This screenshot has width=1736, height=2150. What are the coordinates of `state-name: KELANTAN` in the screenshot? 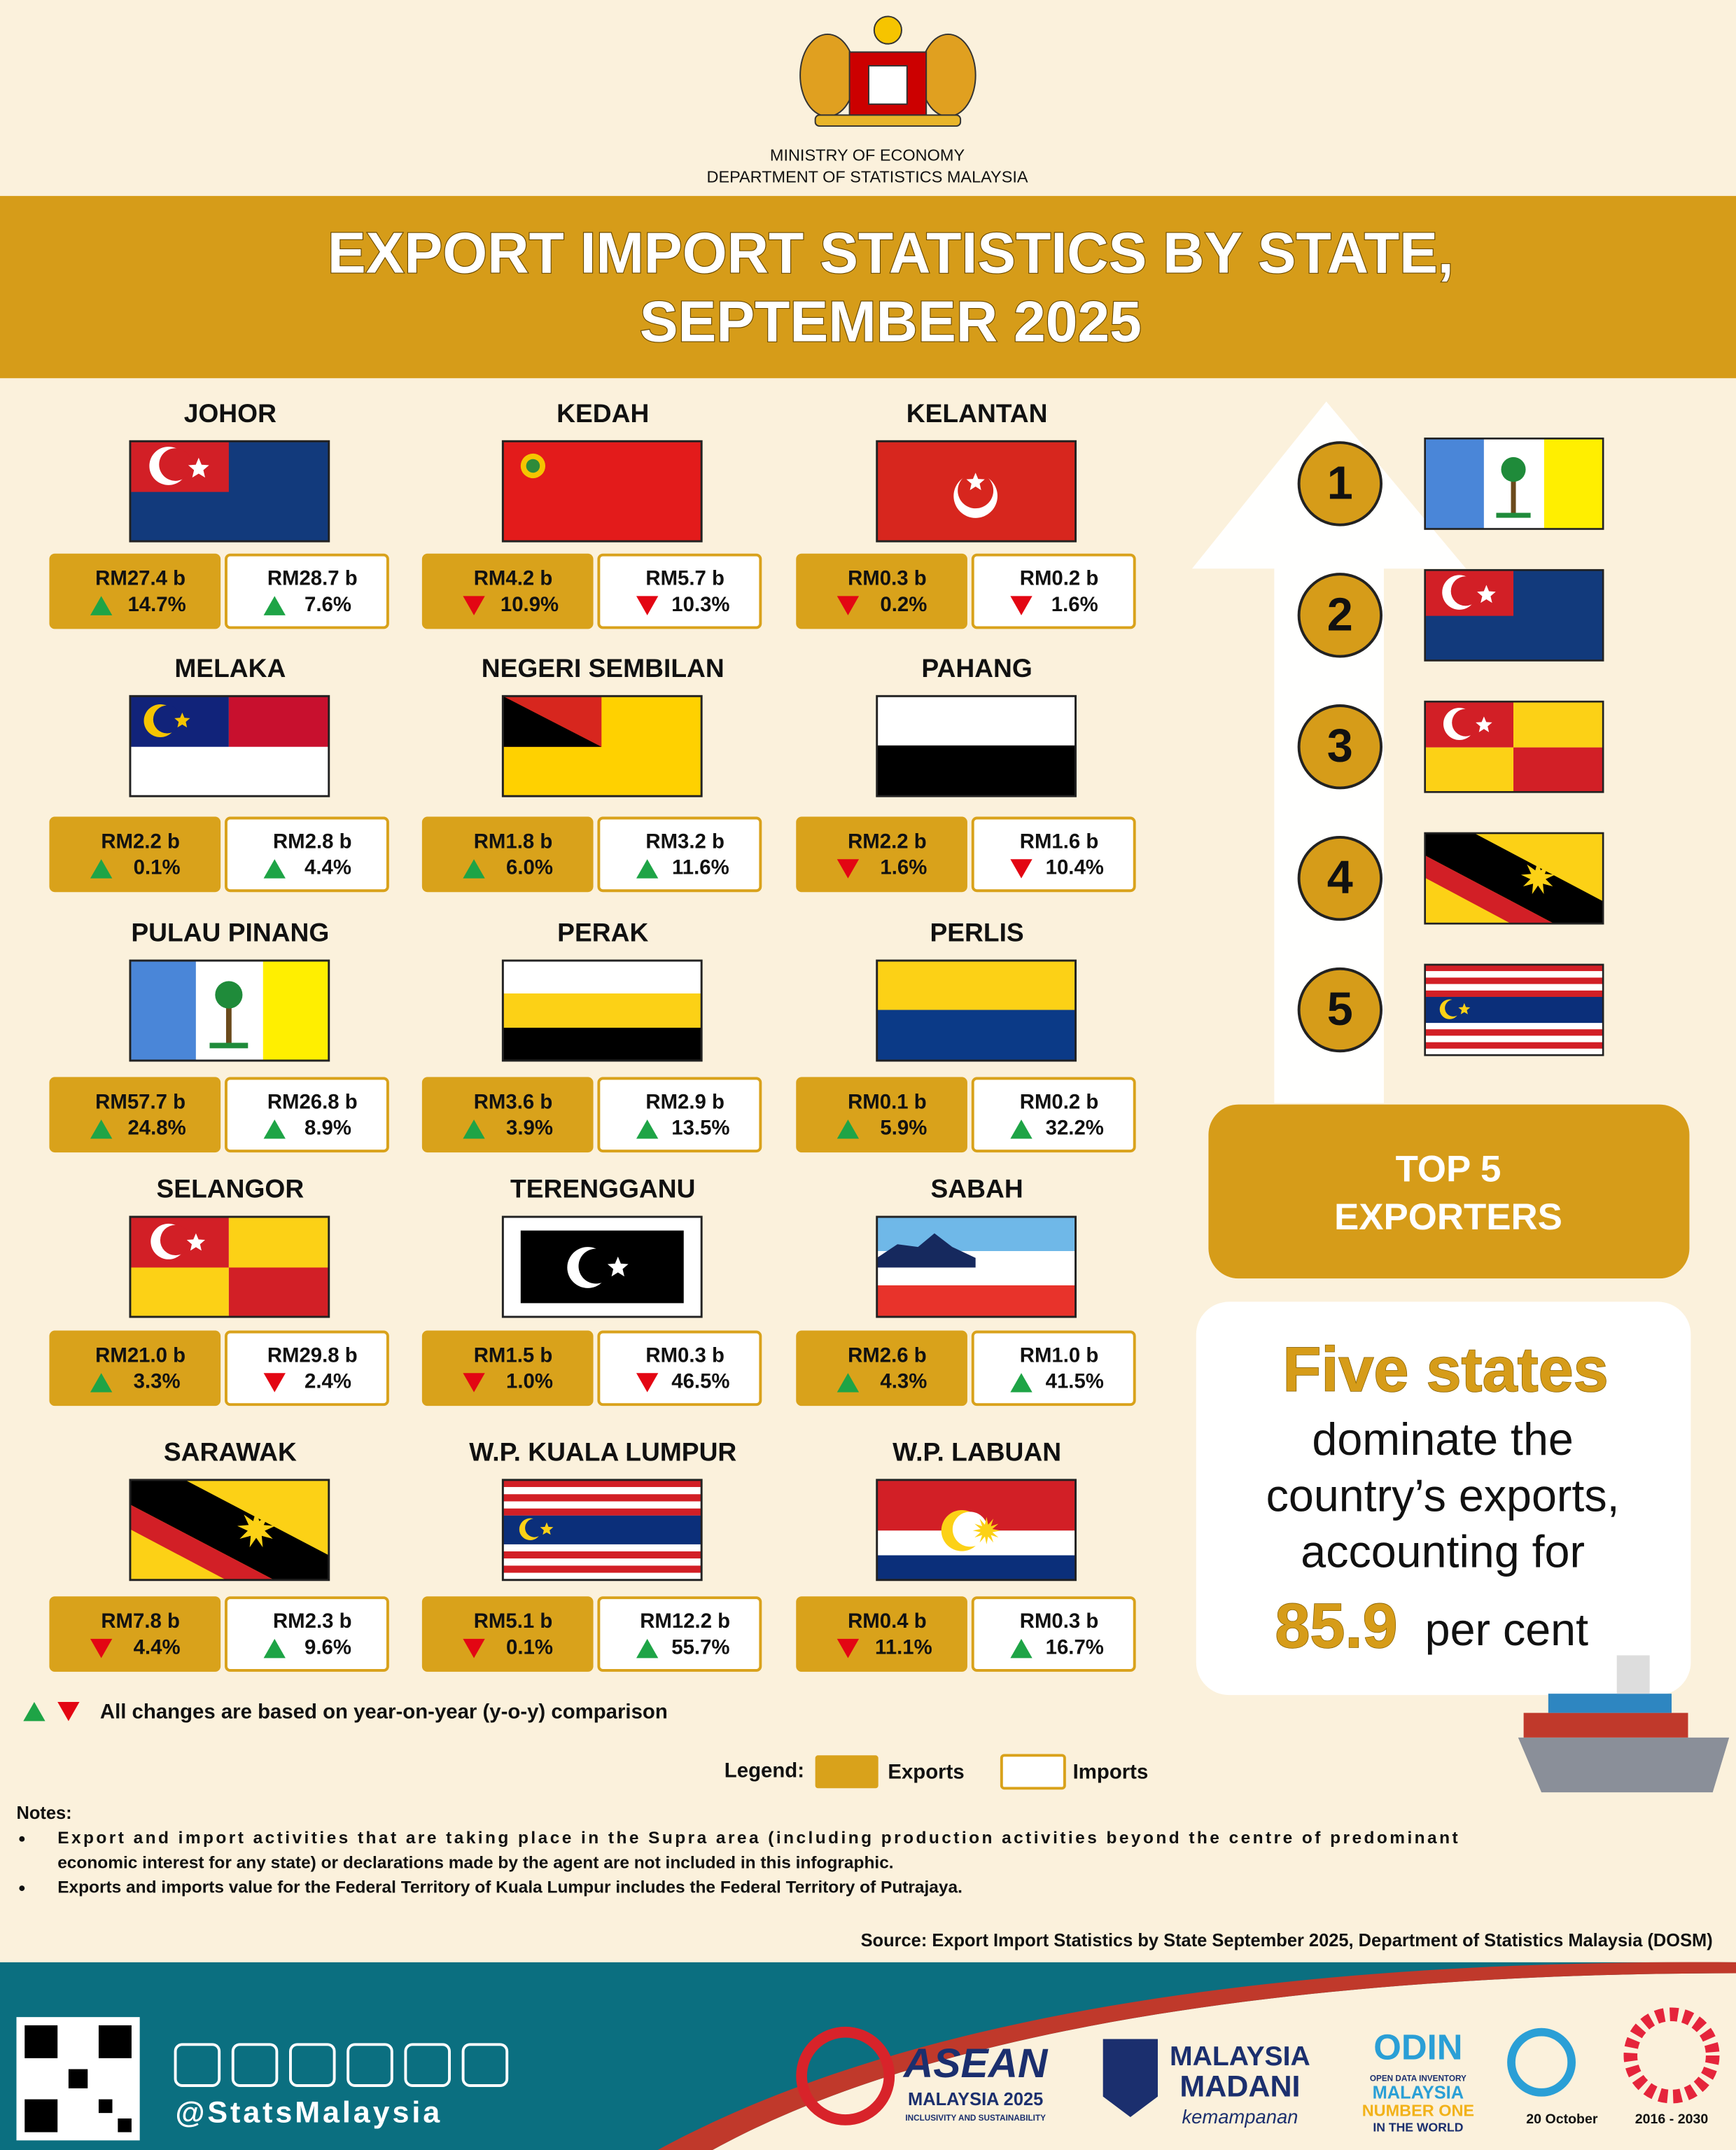 It's located at (977, 413).